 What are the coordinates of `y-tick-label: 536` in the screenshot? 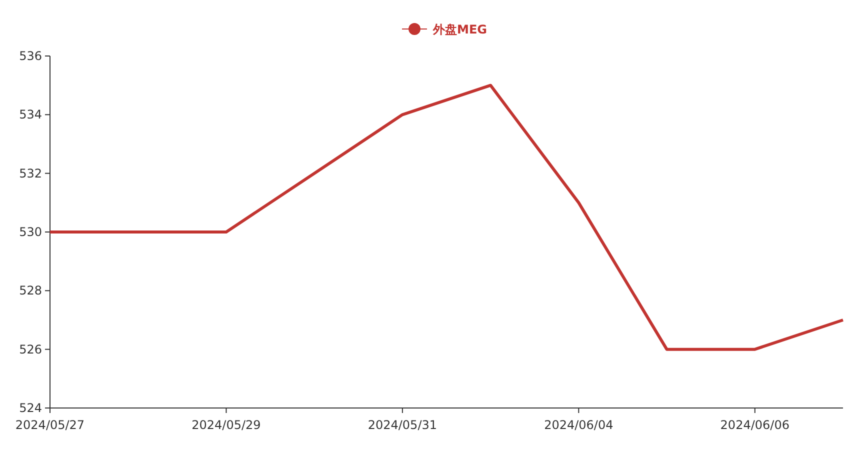 It's located at (30, 56).